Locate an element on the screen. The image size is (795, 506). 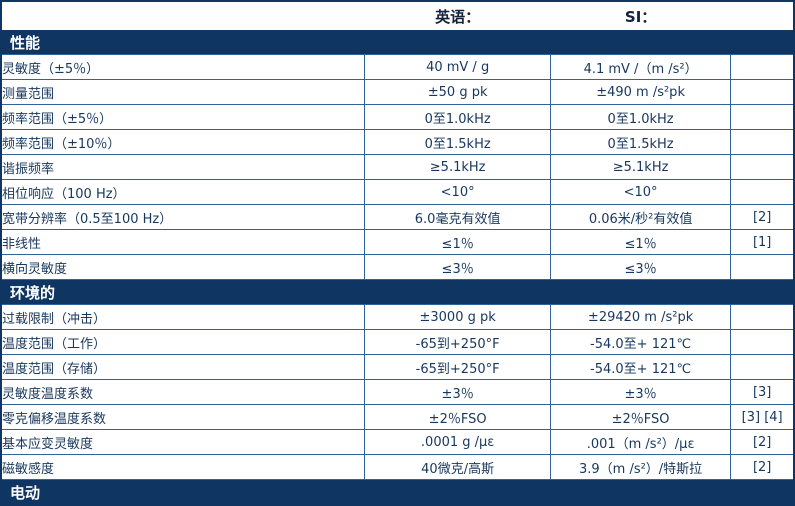
table-row: 频率范围（±10％） 0至1.5kHz 0至1.5kHz is located at coordinates (397, 142).